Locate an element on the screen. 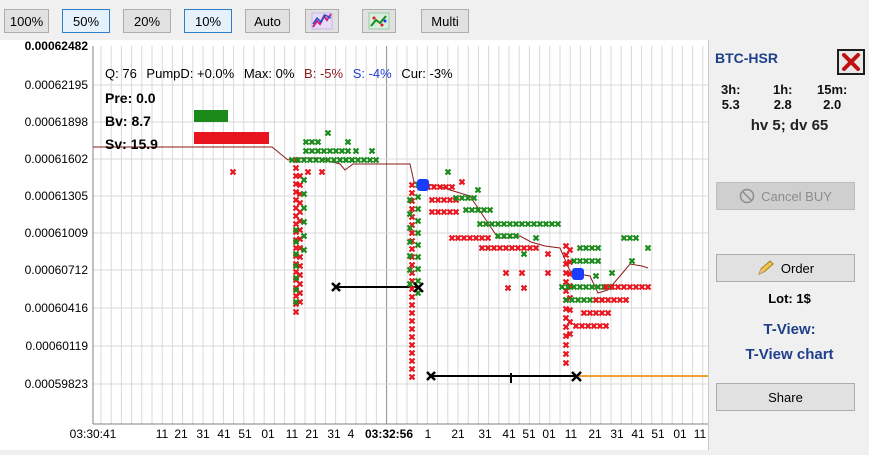  tview-chart-link: T-View chart is located at coordinates (789, 354).